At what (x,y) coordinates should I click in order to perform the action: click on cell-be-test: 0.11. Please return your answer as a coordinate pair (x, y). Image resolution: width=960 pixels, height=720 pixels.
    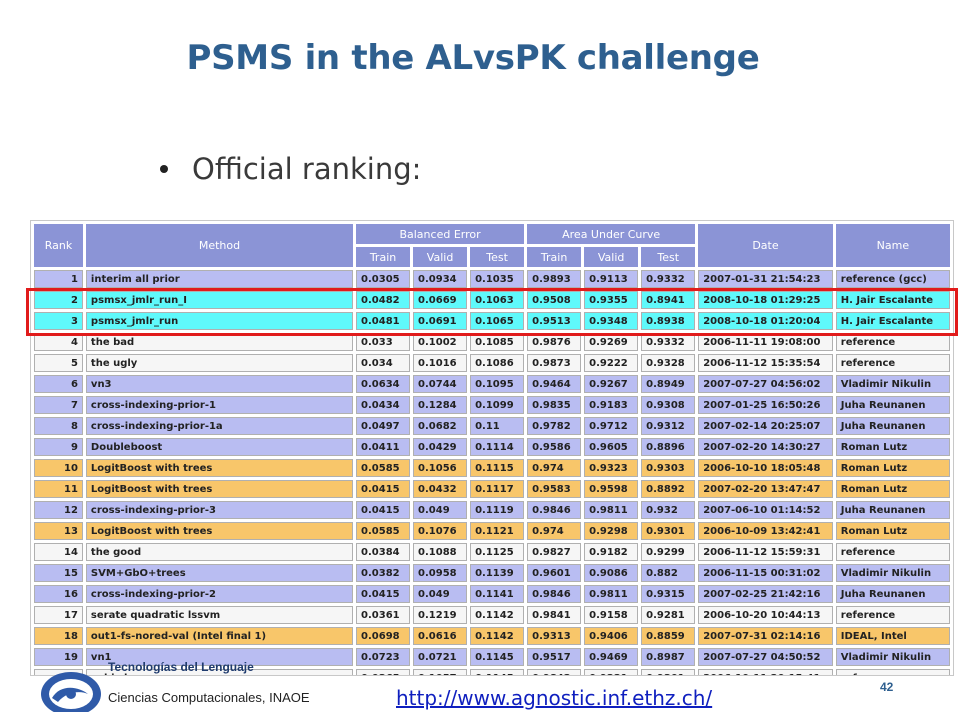
    Looking at the image, I should click on (497, 426).